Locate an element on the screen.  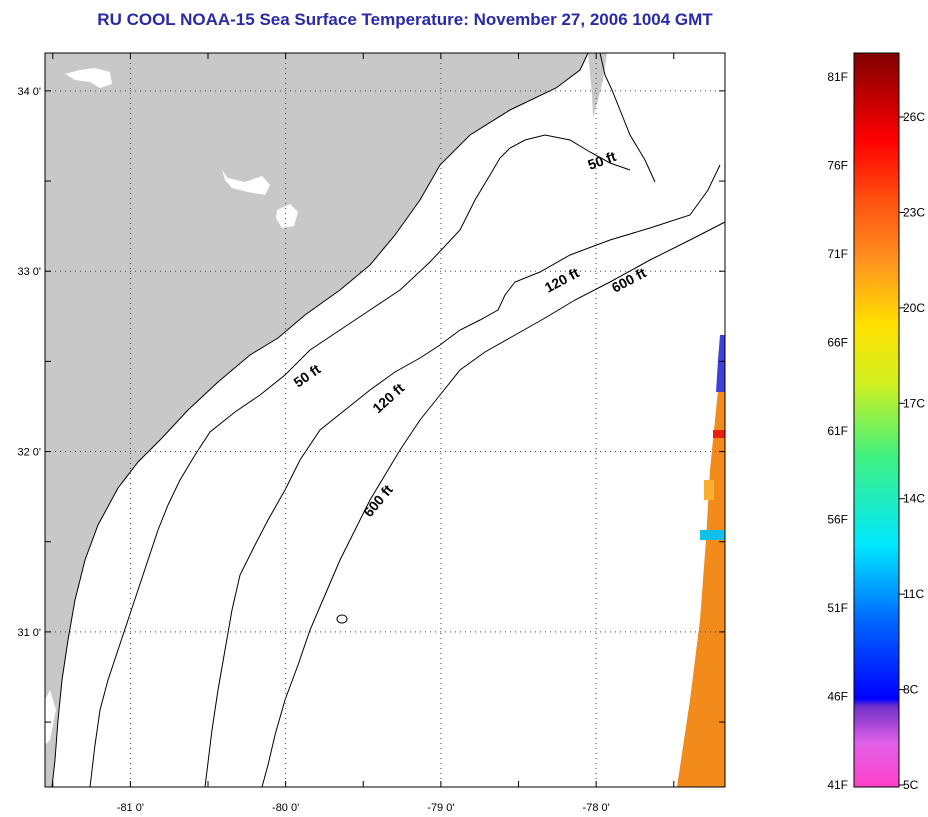
sst-swath is located at coordinates (701, 561).